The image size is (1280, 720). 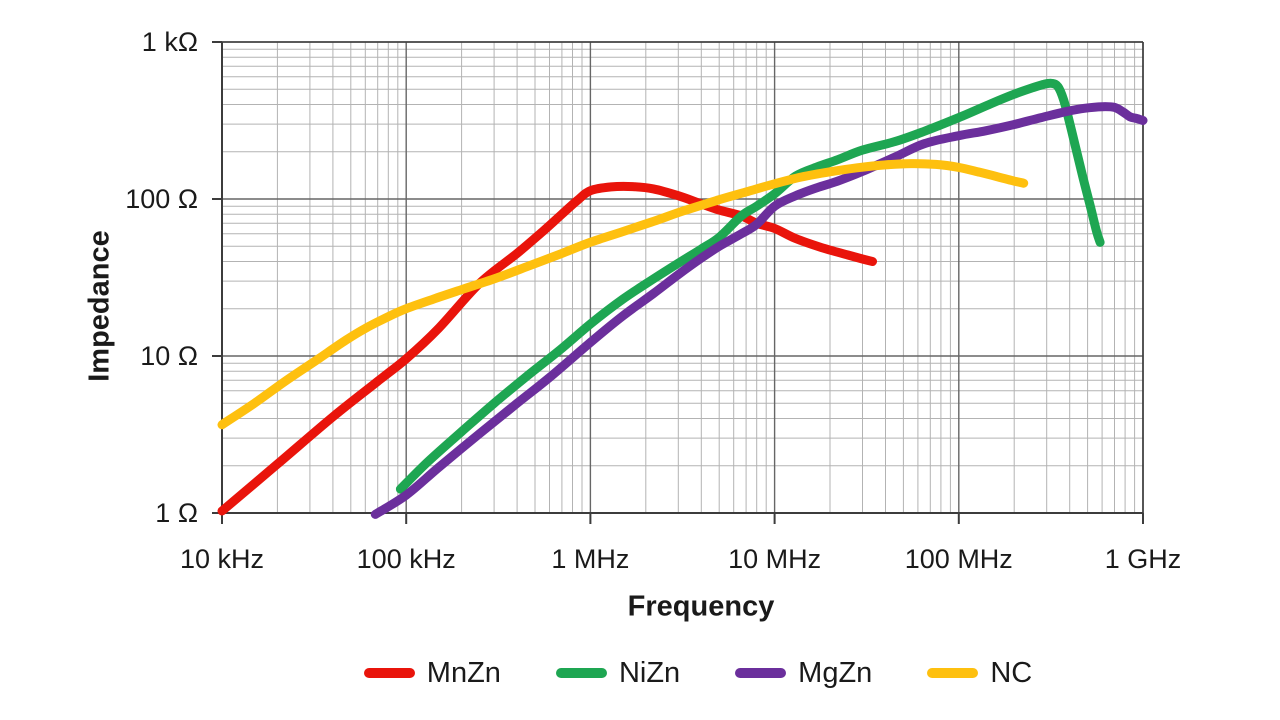 I want to click on legend-swatch-nizn, so click(x=581, y=673).